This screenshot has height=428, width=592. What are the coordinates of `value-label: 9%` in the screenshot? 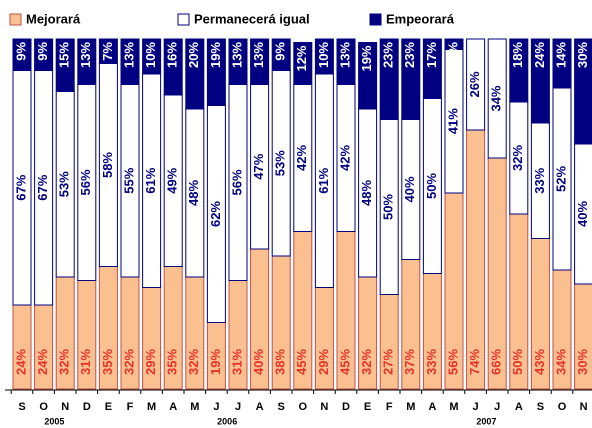 It's located at (280, 51).